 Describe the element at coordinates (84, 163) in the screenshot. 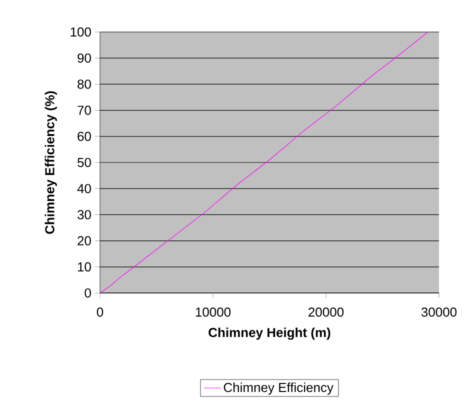

I see `y-tick-label: 50` at that location.